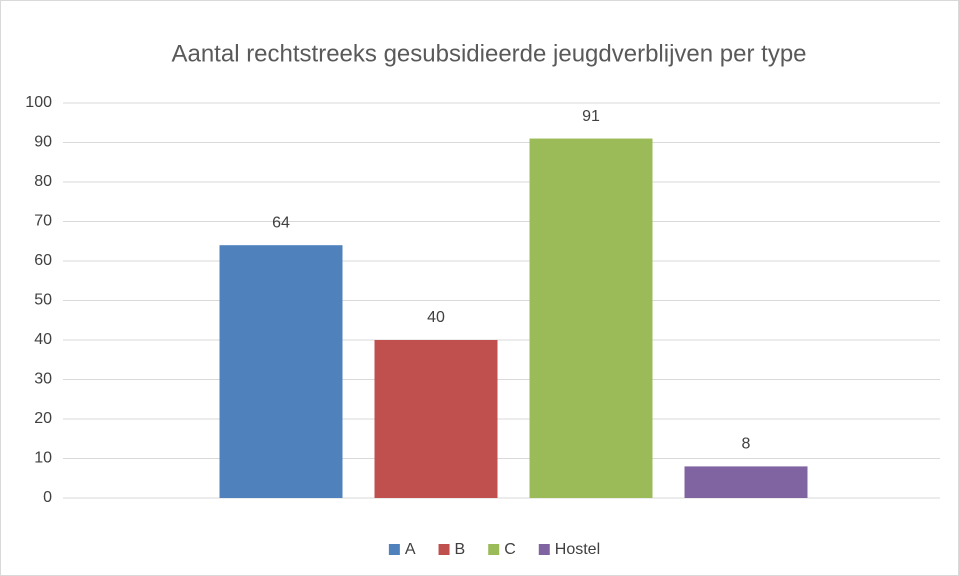  What do you see at coordinates (43, 260) in the screenshot?
I see `y-tick-label: 60` at bounding box center [43, 260].